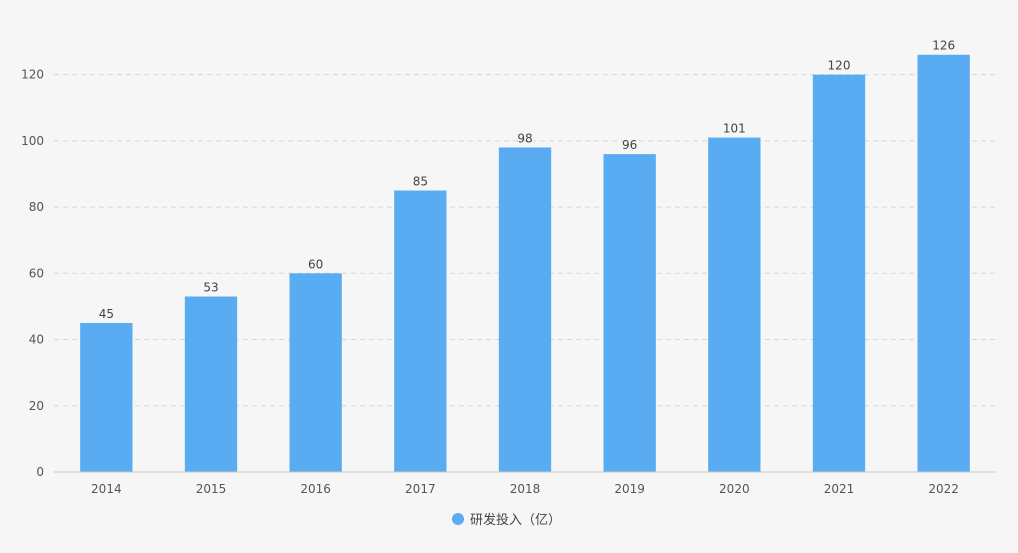  I want to click on y-axis: 0 20 40 60 80 100 120, so click(32, 273).